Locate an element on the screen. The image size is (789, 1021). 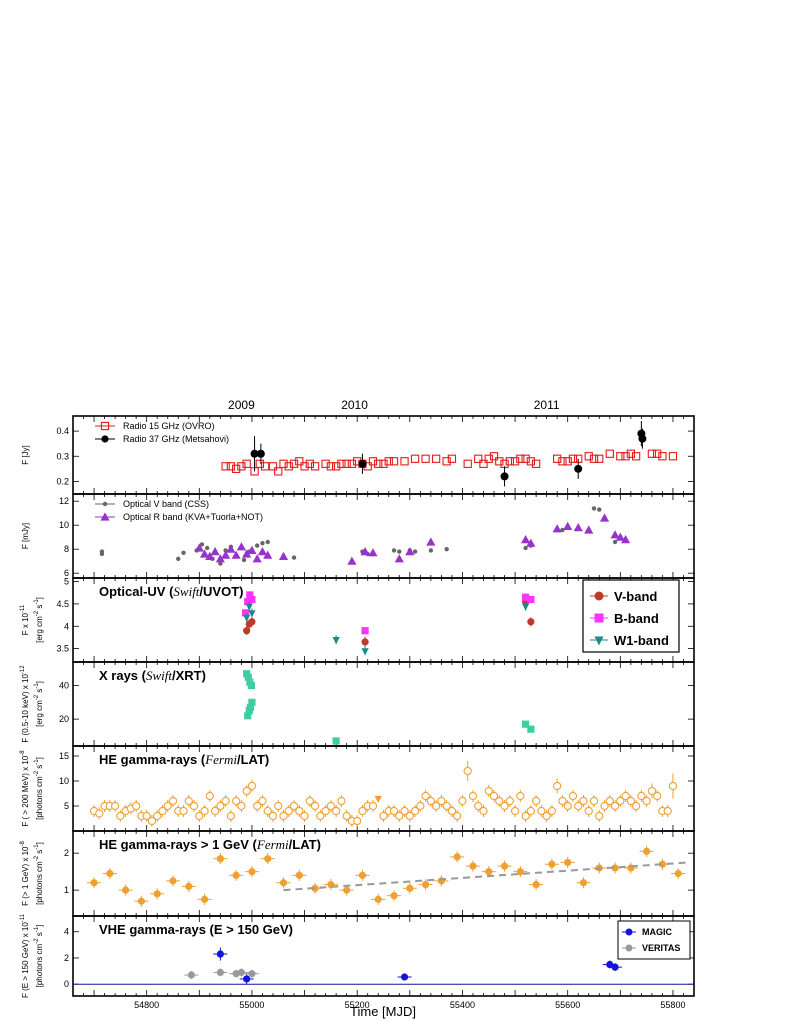
y-tick-label: 0.3 is located at coordinates (62, 456).